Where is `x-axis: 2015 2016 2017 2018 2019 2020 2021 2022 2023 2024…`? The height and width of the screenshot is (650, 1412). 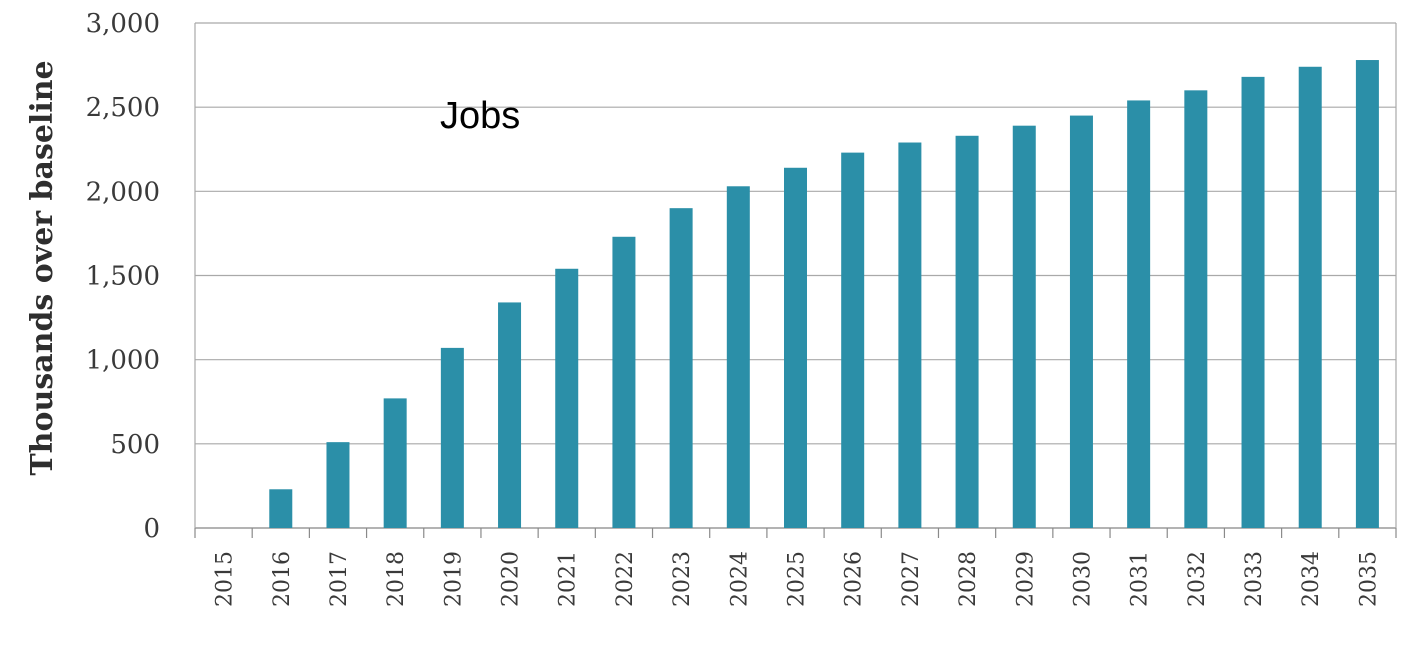 x-axis: 2015 2016 2017 2018 2019 2020 2021 2022 2023 2024… is located at coordinates (795, 567).